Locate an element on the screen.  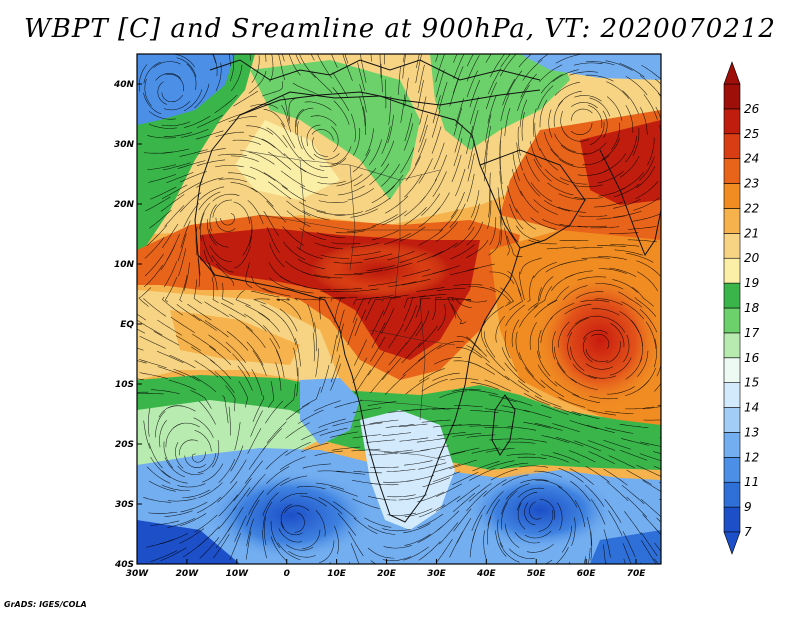
colorbar-label: 13 is located at coordinates (751, 432).